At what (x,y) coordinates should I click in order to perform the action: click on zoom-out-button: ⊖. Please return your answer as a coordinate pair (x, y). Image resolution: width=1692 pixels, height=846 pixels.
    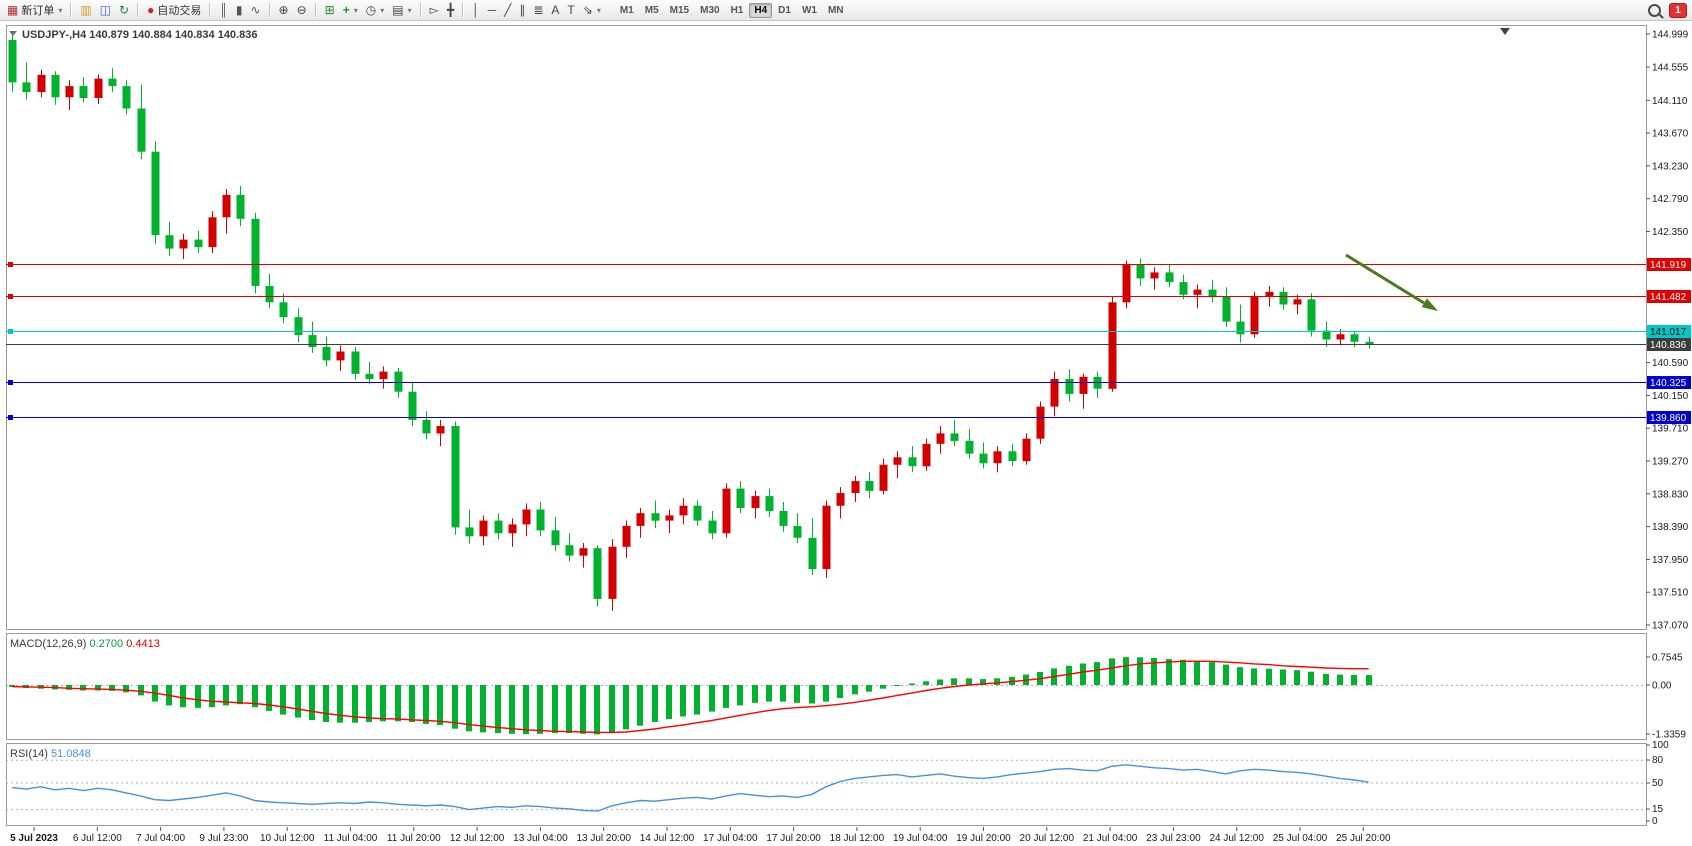
    Looking at the image, I should click on (302, 10).